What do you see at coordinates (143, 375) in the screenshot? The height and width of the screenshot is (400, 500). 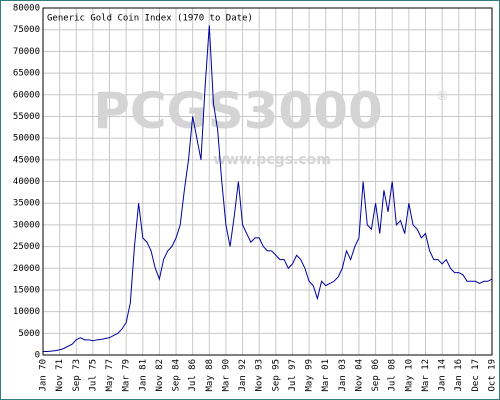 I see `x-tick-label: Jan 81` at bounding box center [143, 375].